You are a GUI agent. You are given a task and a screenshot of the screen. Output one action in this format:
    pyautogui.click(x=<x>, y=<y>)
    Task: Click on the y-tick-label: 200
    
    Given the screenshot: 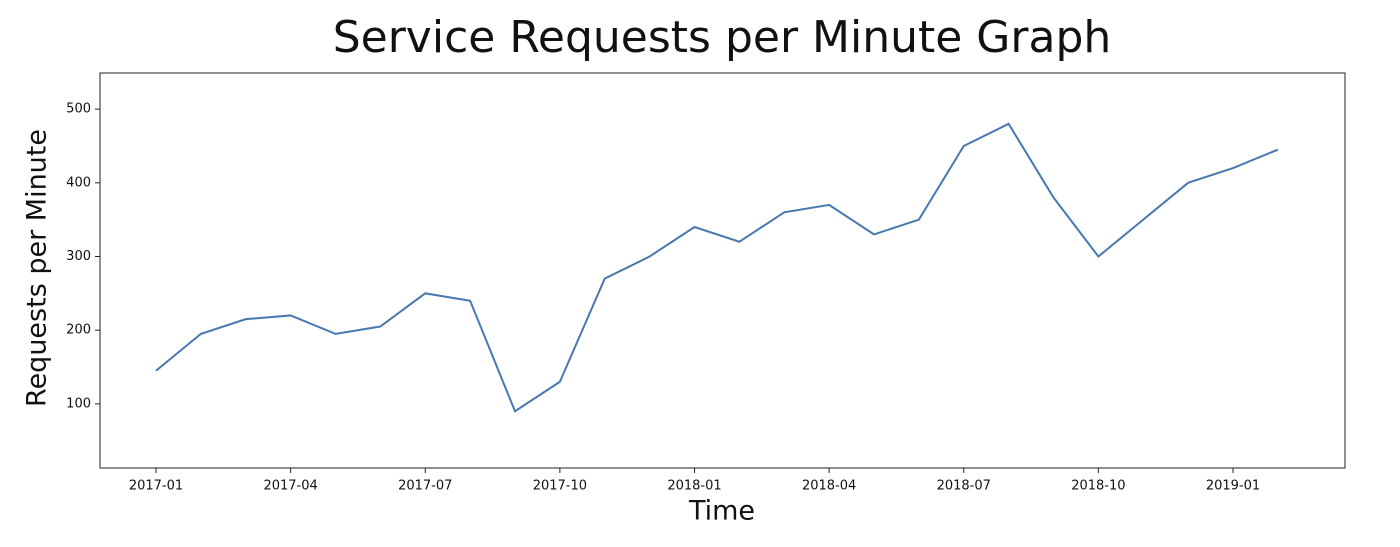 What is the action you would take?
    pyautogui.click(x=78, y=330)
    